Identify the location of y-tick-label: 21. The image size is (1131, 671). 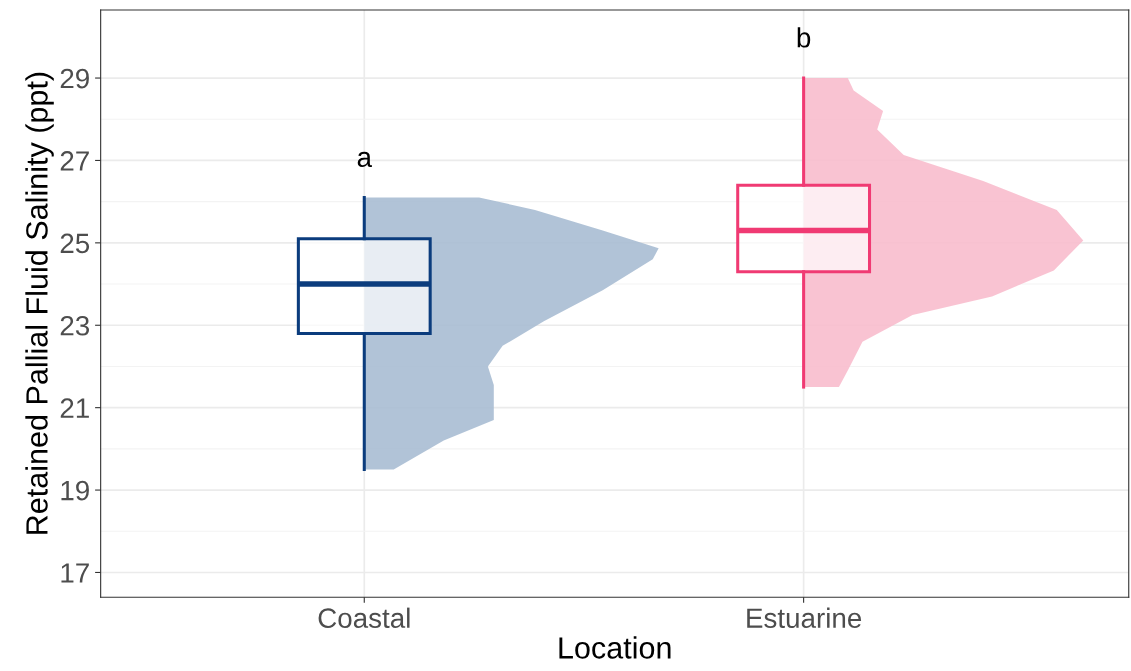
(74, 408).